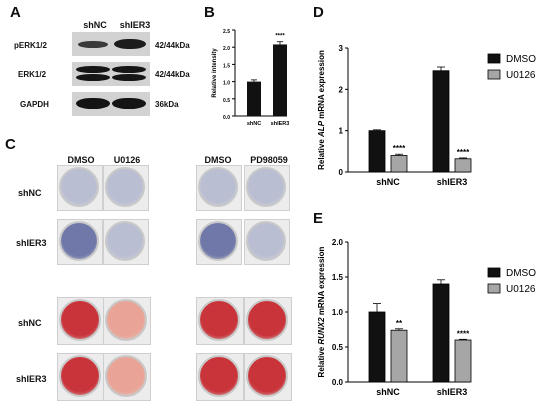 The height and width of the screenshot is (409, 550). I want to click on y-tick-label: 1.5, so click(226, 66).